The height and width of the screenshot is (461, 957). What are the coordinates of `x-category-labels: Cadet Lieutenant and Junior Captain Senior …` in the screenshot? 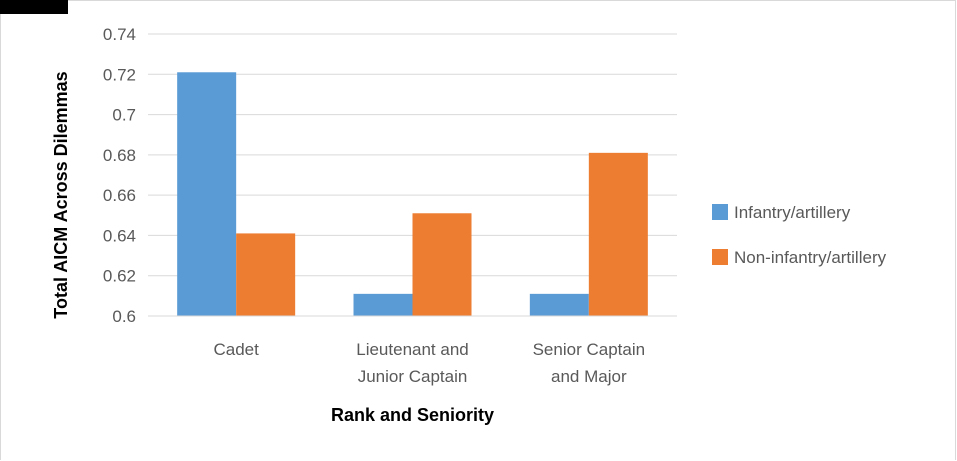 It's located at (429, 363).